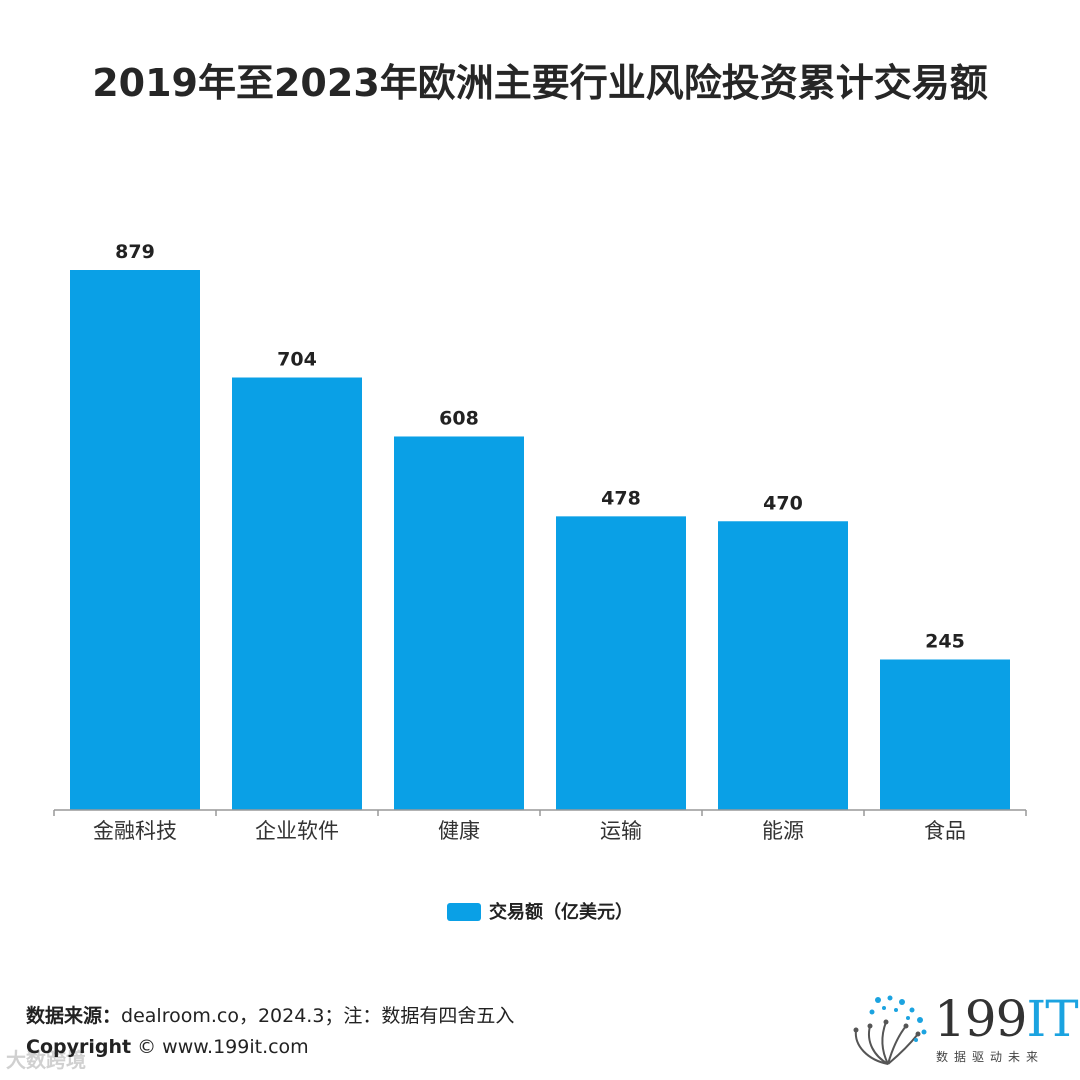 This screenshot has width=1080, height=1080. Describe the element at coordinates (74, 1016) in the screenshot. I see `source-label: 数据来源：` at that location.